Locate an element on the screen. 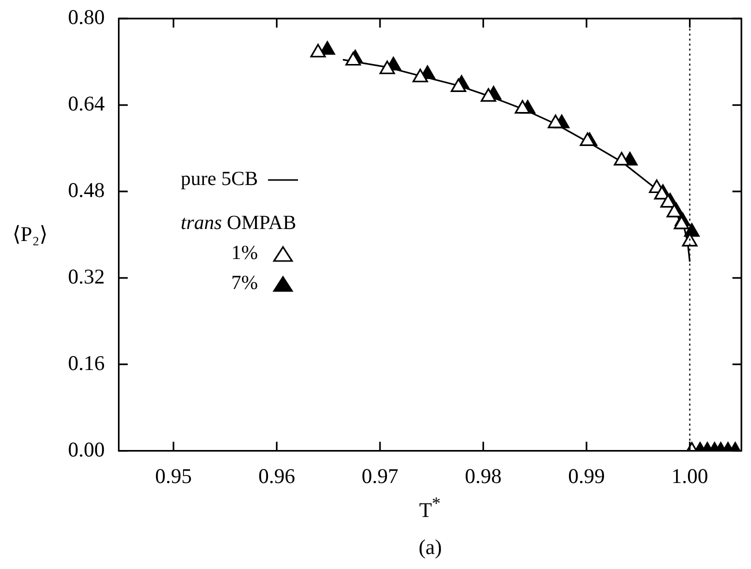  x-tick-label: 0.95 is located at coordinates (173, 476).